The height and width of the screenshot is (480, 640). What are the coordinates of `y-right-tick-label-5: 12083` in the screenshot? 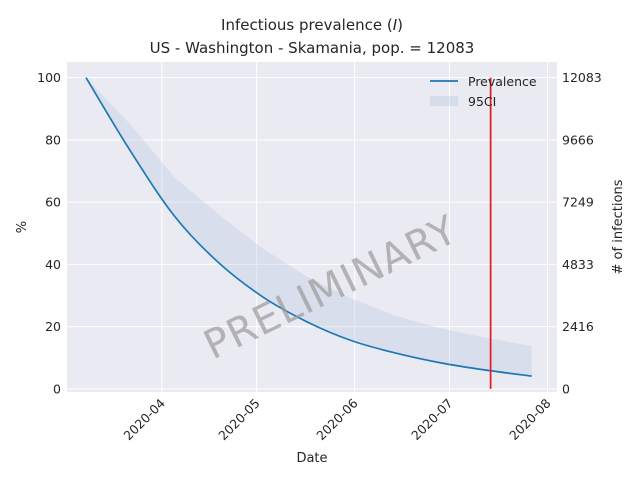 It's located at (582, 77).